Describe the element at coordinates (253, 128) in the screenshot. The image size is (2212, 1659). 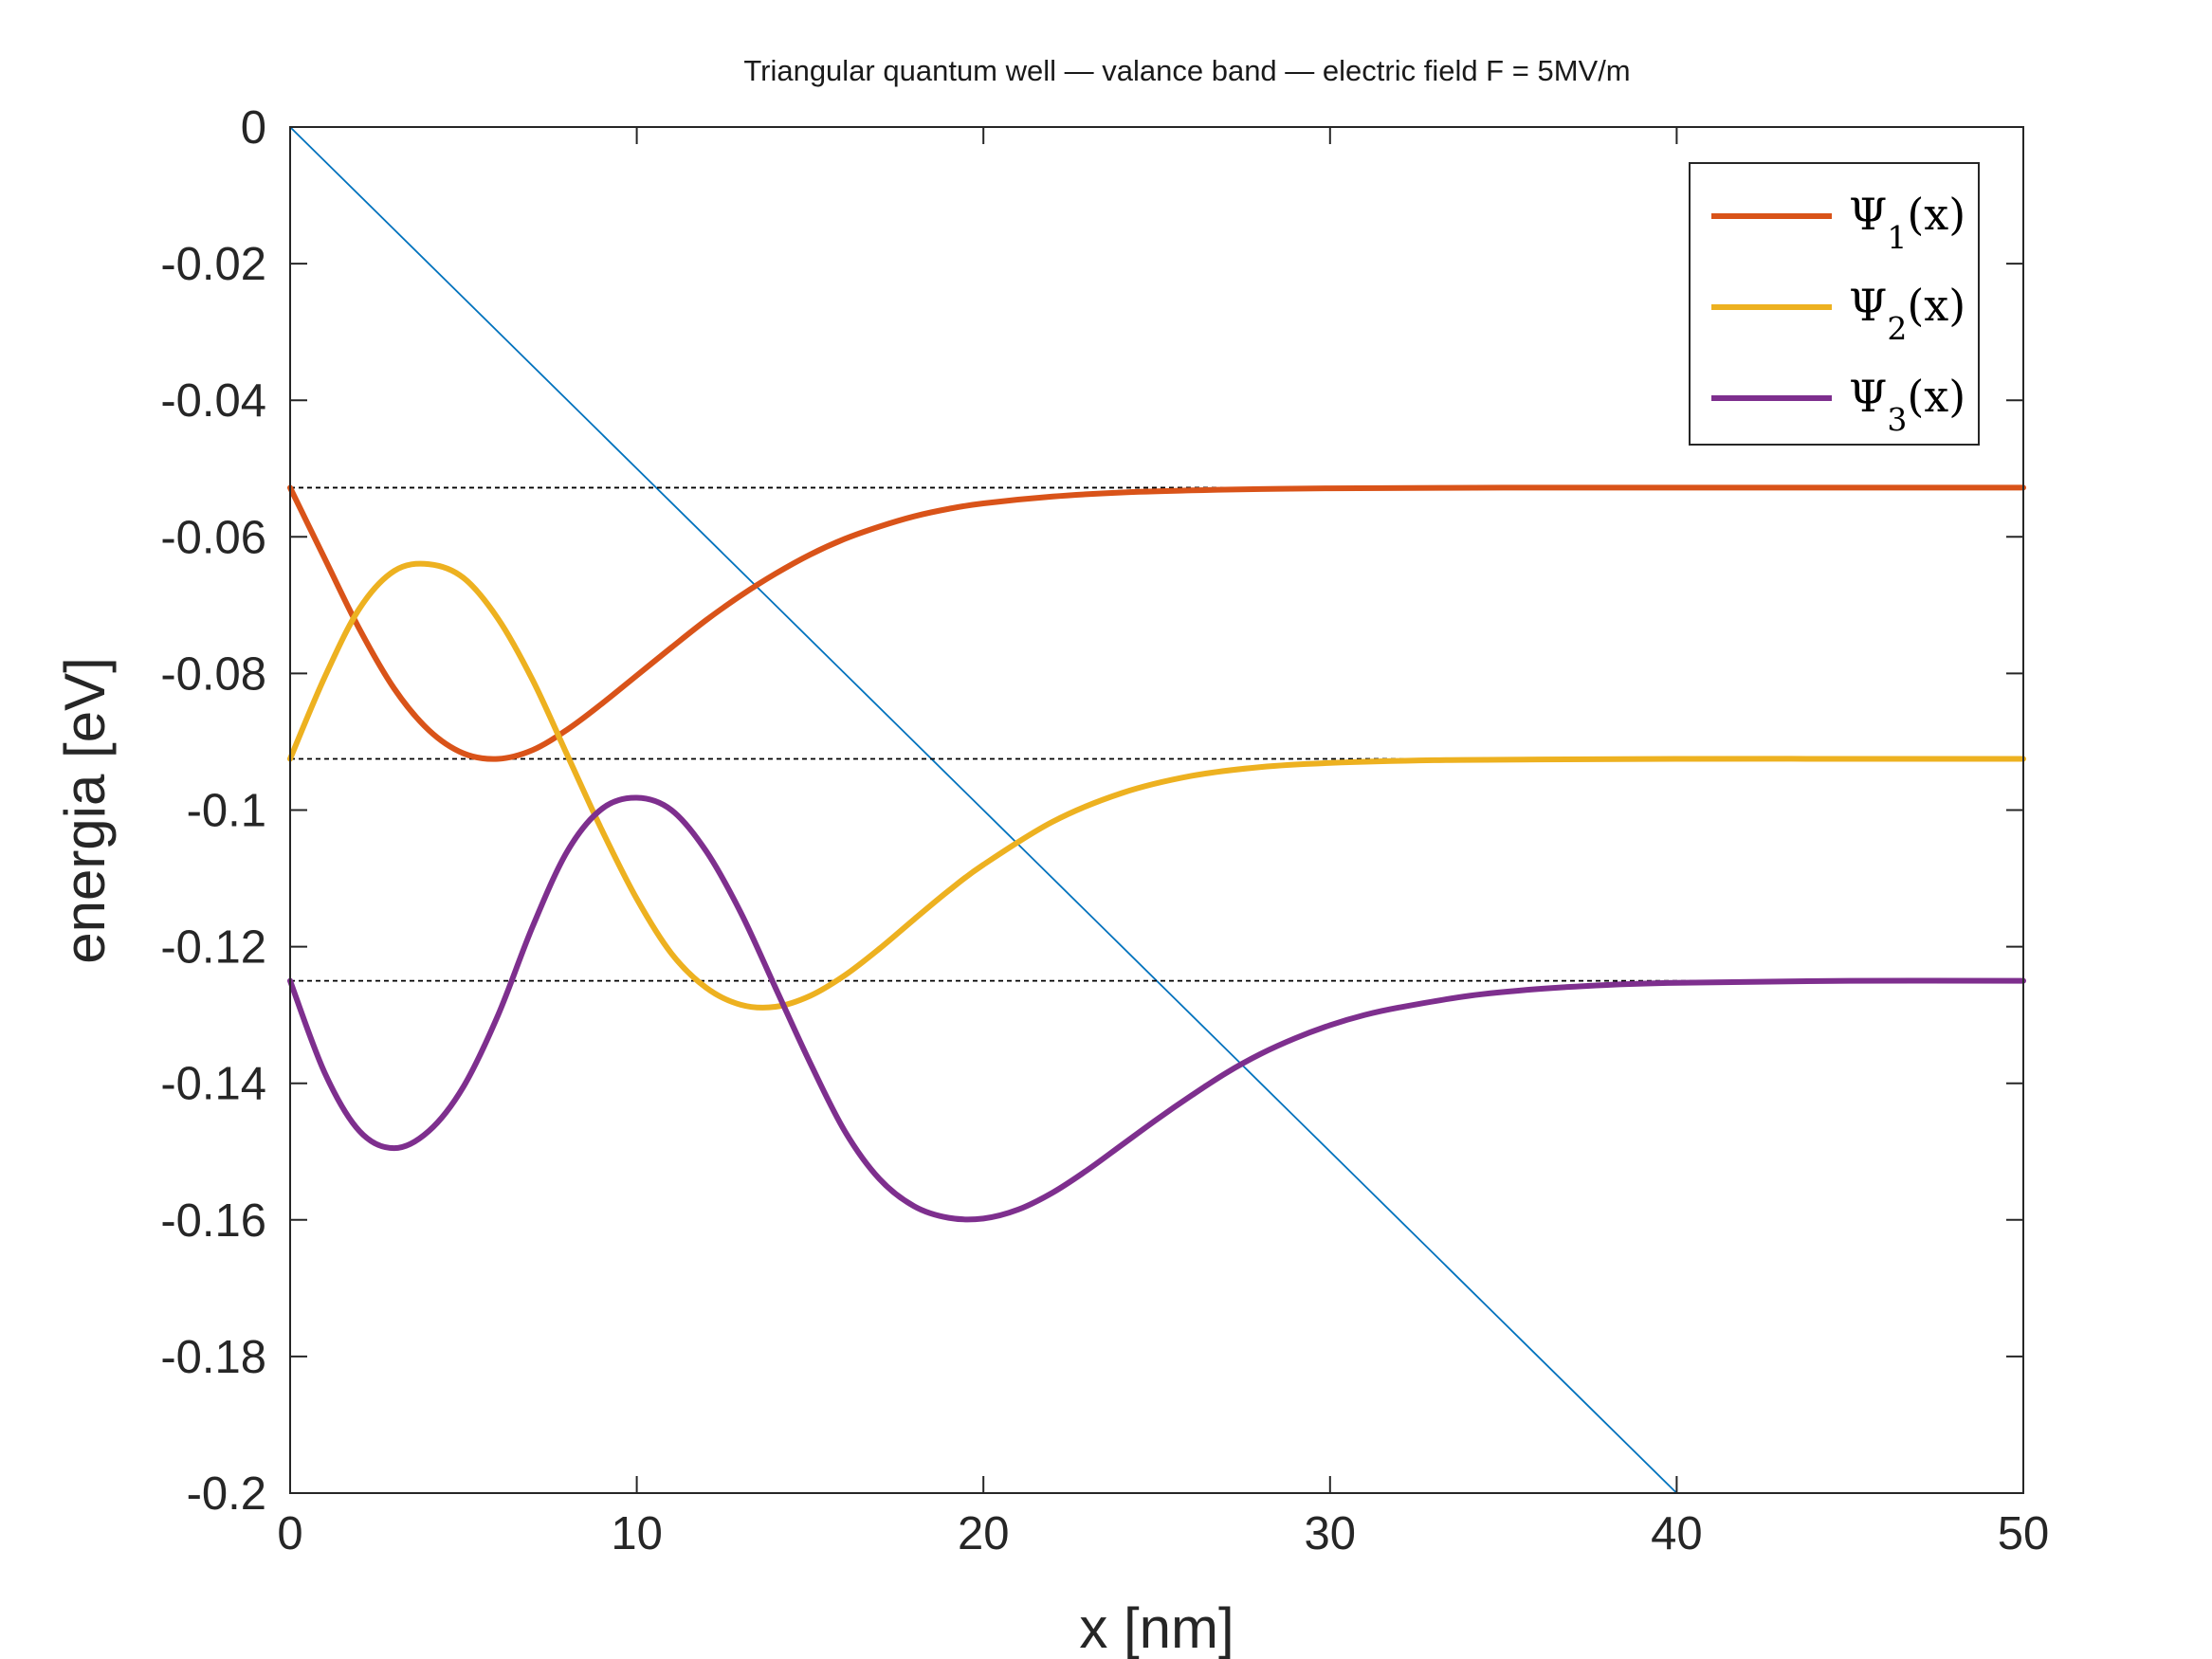
I see `y-tick-label: 0` at that location.